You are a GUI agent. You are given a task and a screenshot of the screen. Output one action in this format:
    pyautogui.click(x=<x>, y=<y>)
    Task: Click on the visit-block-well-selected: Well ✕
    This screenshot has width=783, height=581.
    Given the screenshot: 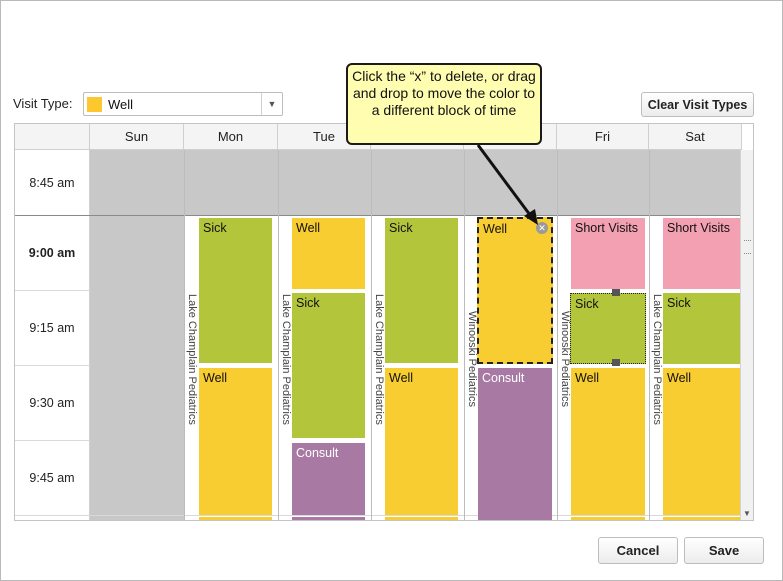 What is the action you would take?
    pyautogui.click(x=515, y=290)
    